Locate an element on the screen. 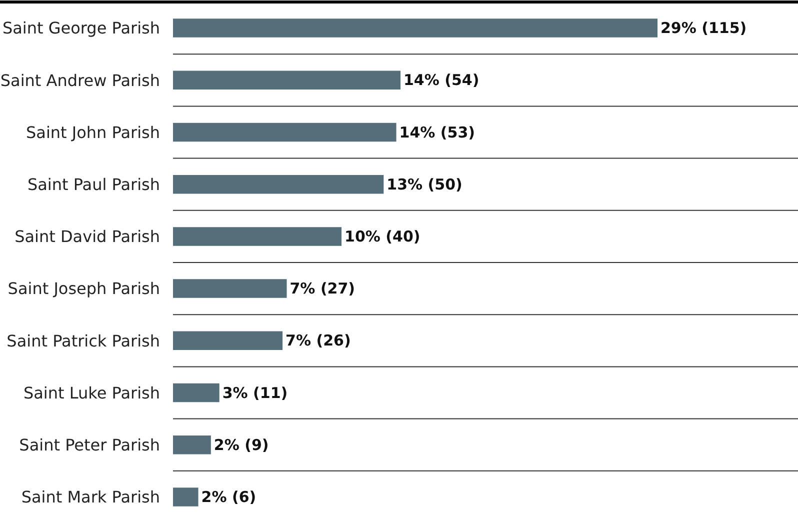 The height and width of the screenshot is (523, 798). data-label: 14% (53) is located at coordinates (437, 132).